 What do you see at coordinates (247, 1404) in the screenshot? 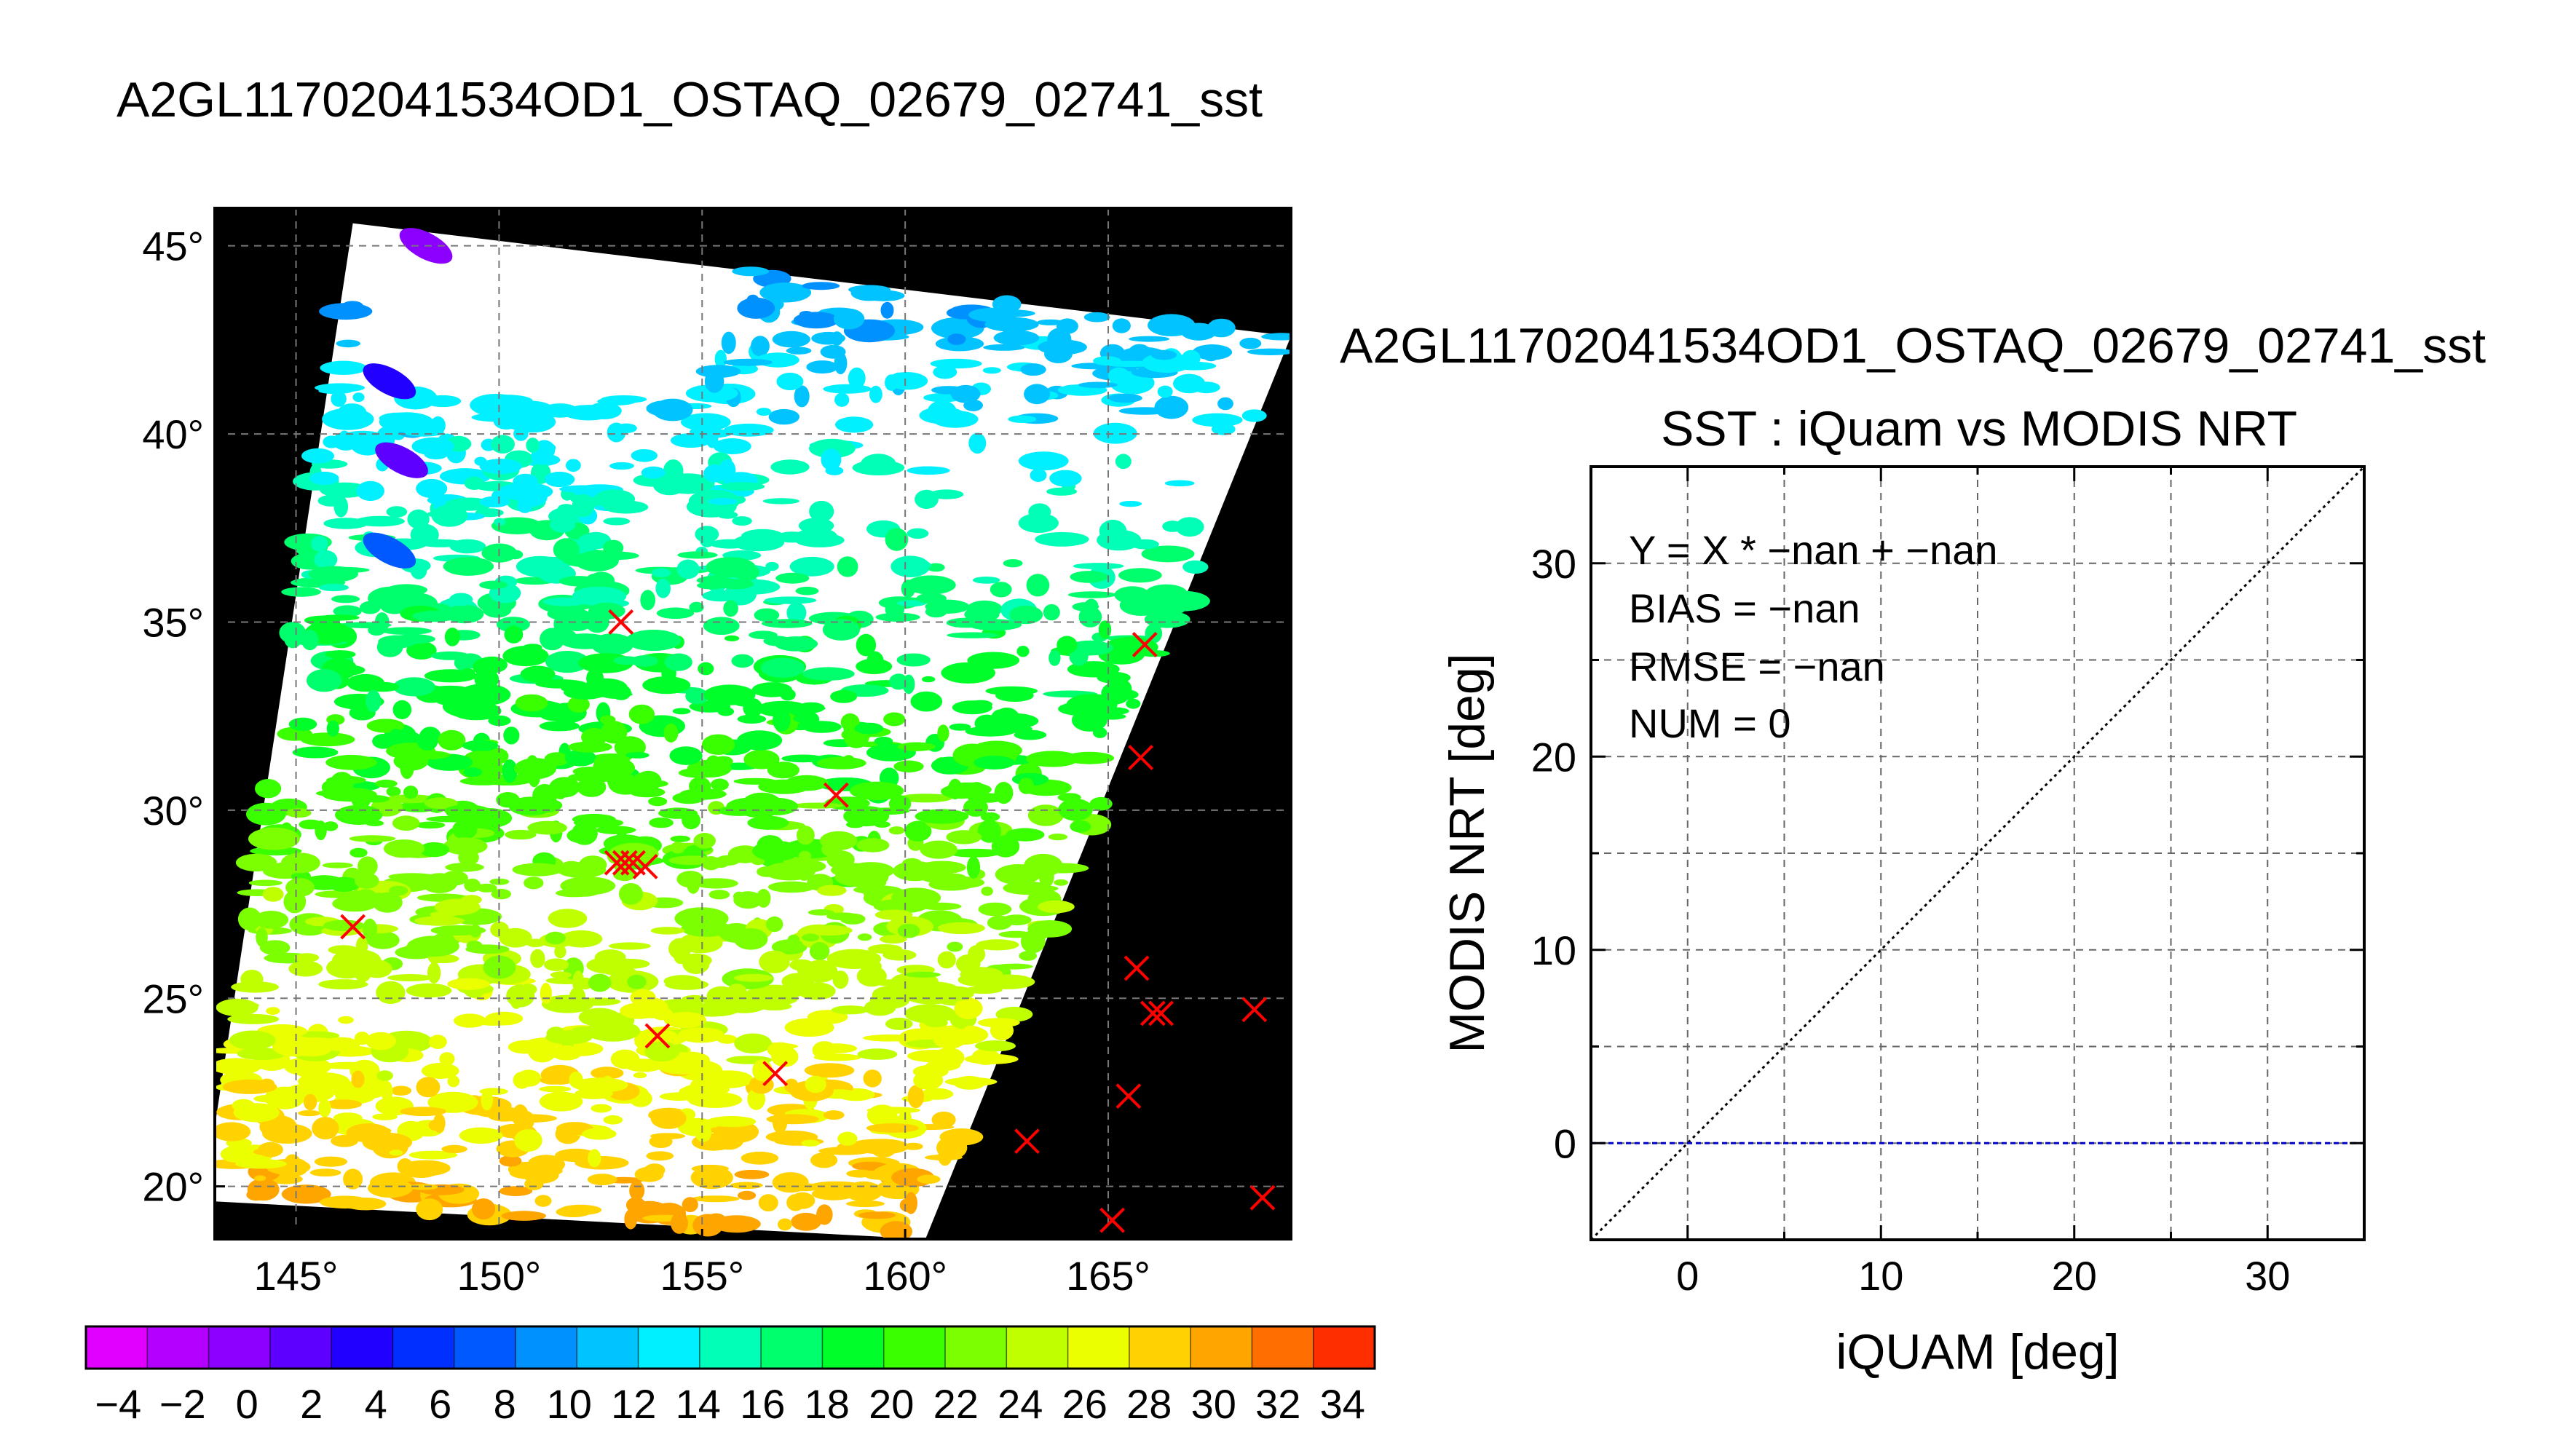
I see `colorbar-tick-label: 0` at bounding box center [247, 1404].